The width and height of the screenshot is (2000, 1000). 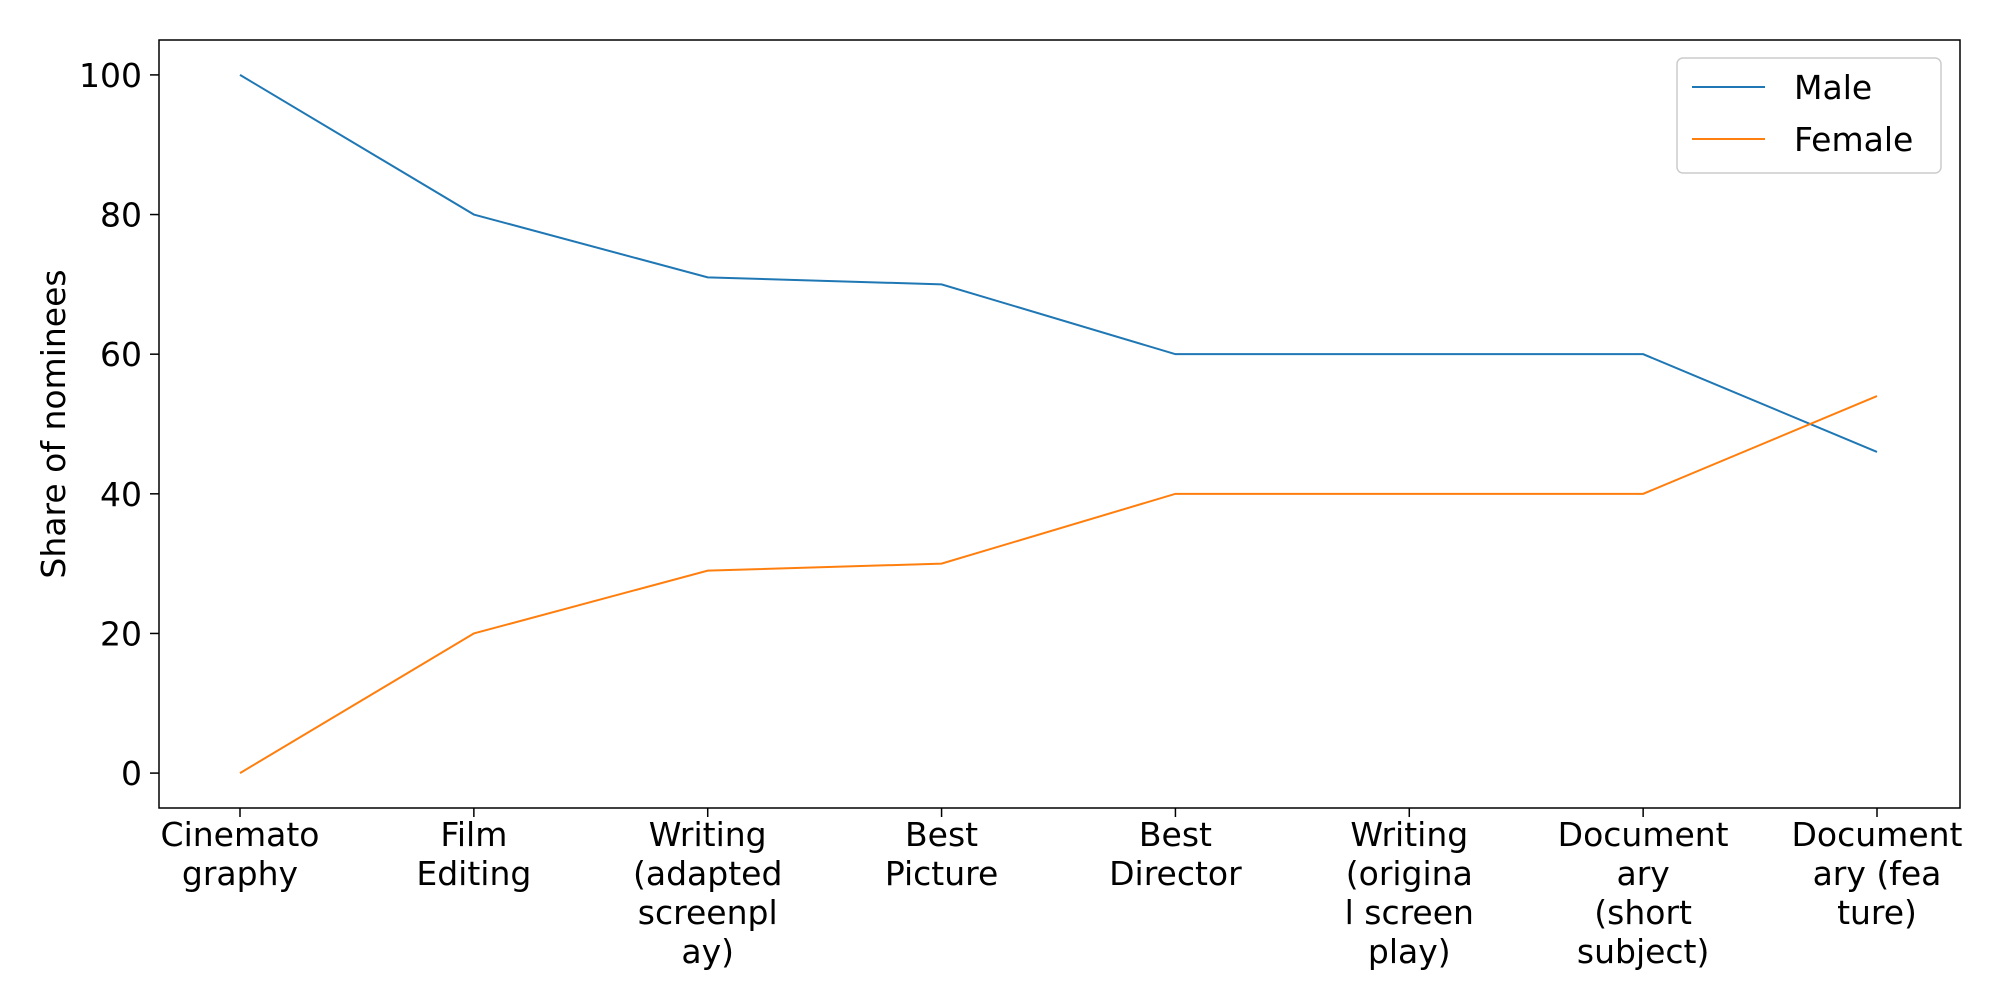 What do you see at coordinates (121, 494) in the screenshot?
I see `y-tick-label: 40` at bounding box center [121, 494].